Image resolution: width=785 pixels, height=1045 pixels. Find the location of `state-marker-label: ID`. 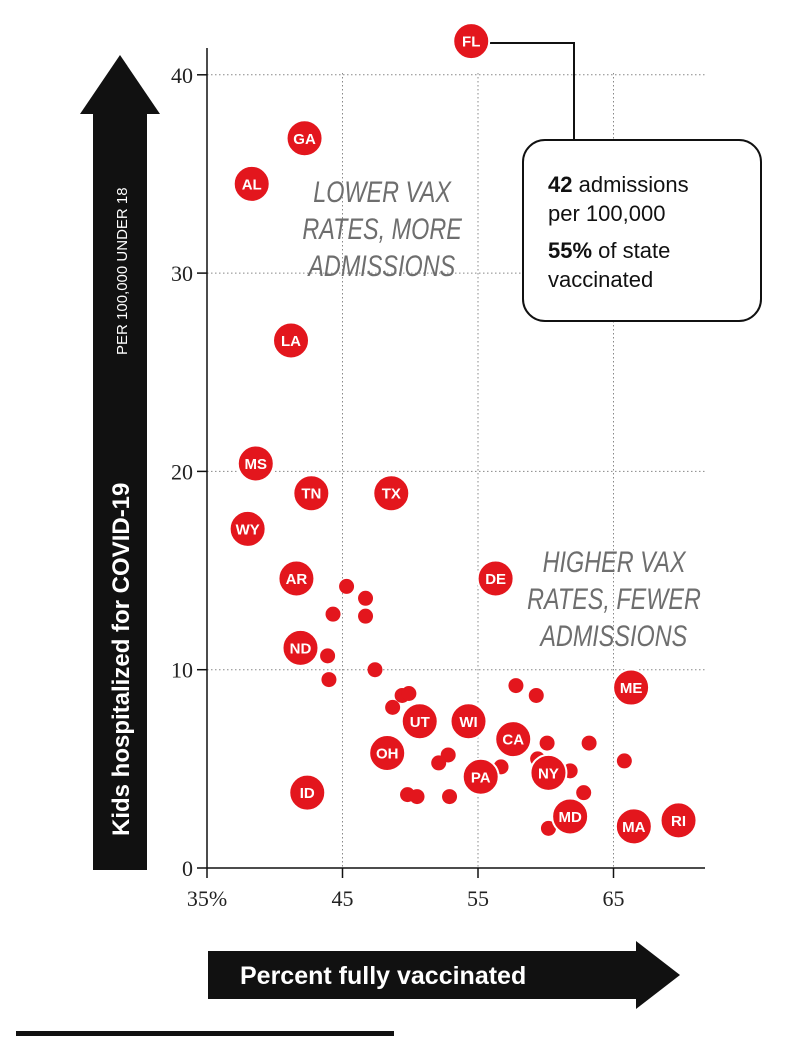

state-marker-label: ID is located at coordinates (307, 793).